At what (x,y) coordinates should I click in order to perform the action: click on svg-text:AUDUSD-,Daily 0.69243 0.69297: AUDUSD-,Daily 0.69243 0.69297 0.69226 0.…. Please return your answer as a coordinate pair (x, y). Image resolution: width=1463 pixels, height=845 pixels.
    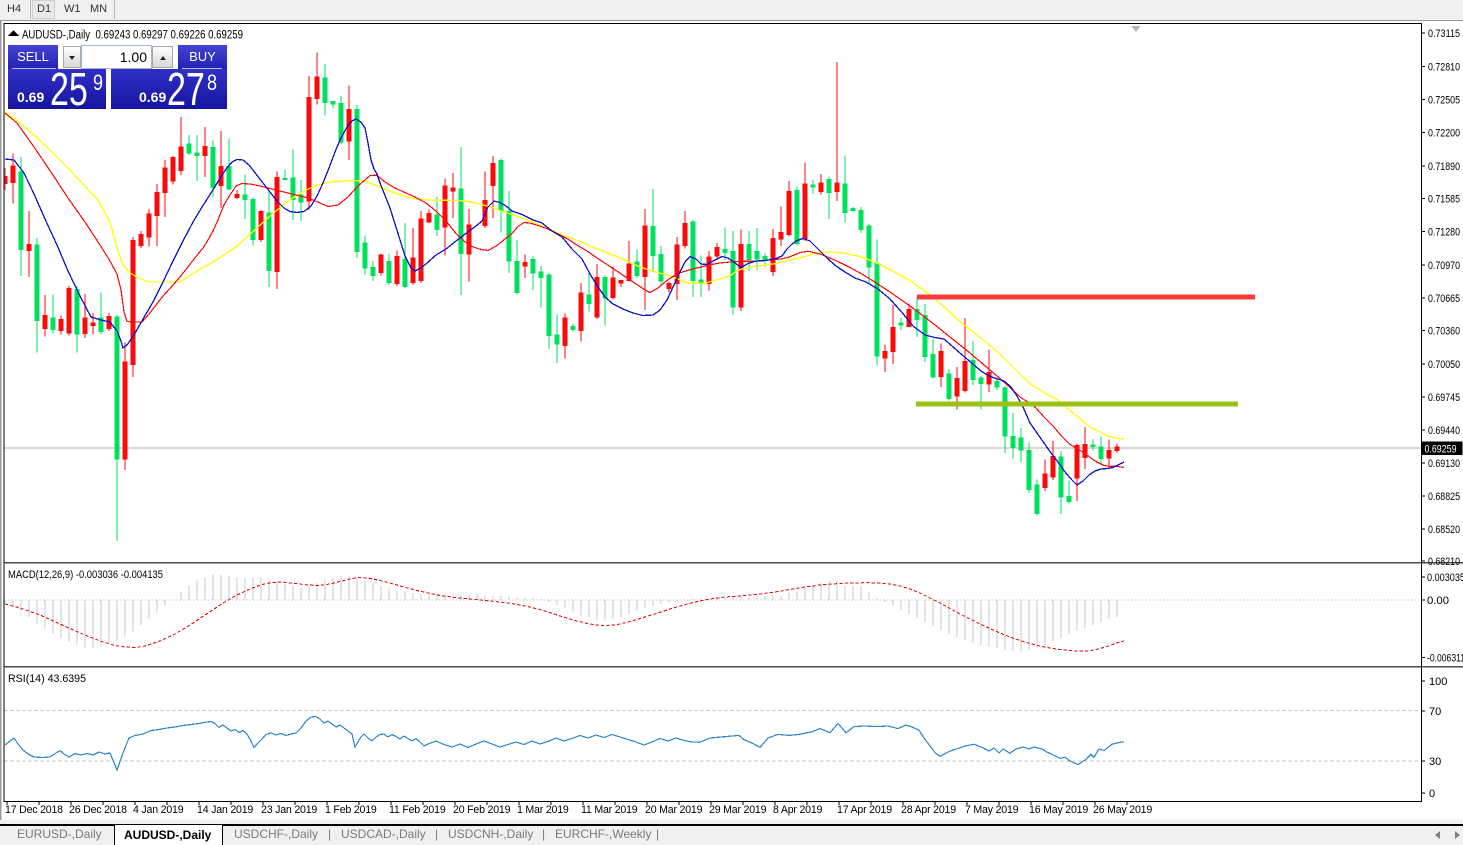
    Looking at the image, I should click on (132, 36).